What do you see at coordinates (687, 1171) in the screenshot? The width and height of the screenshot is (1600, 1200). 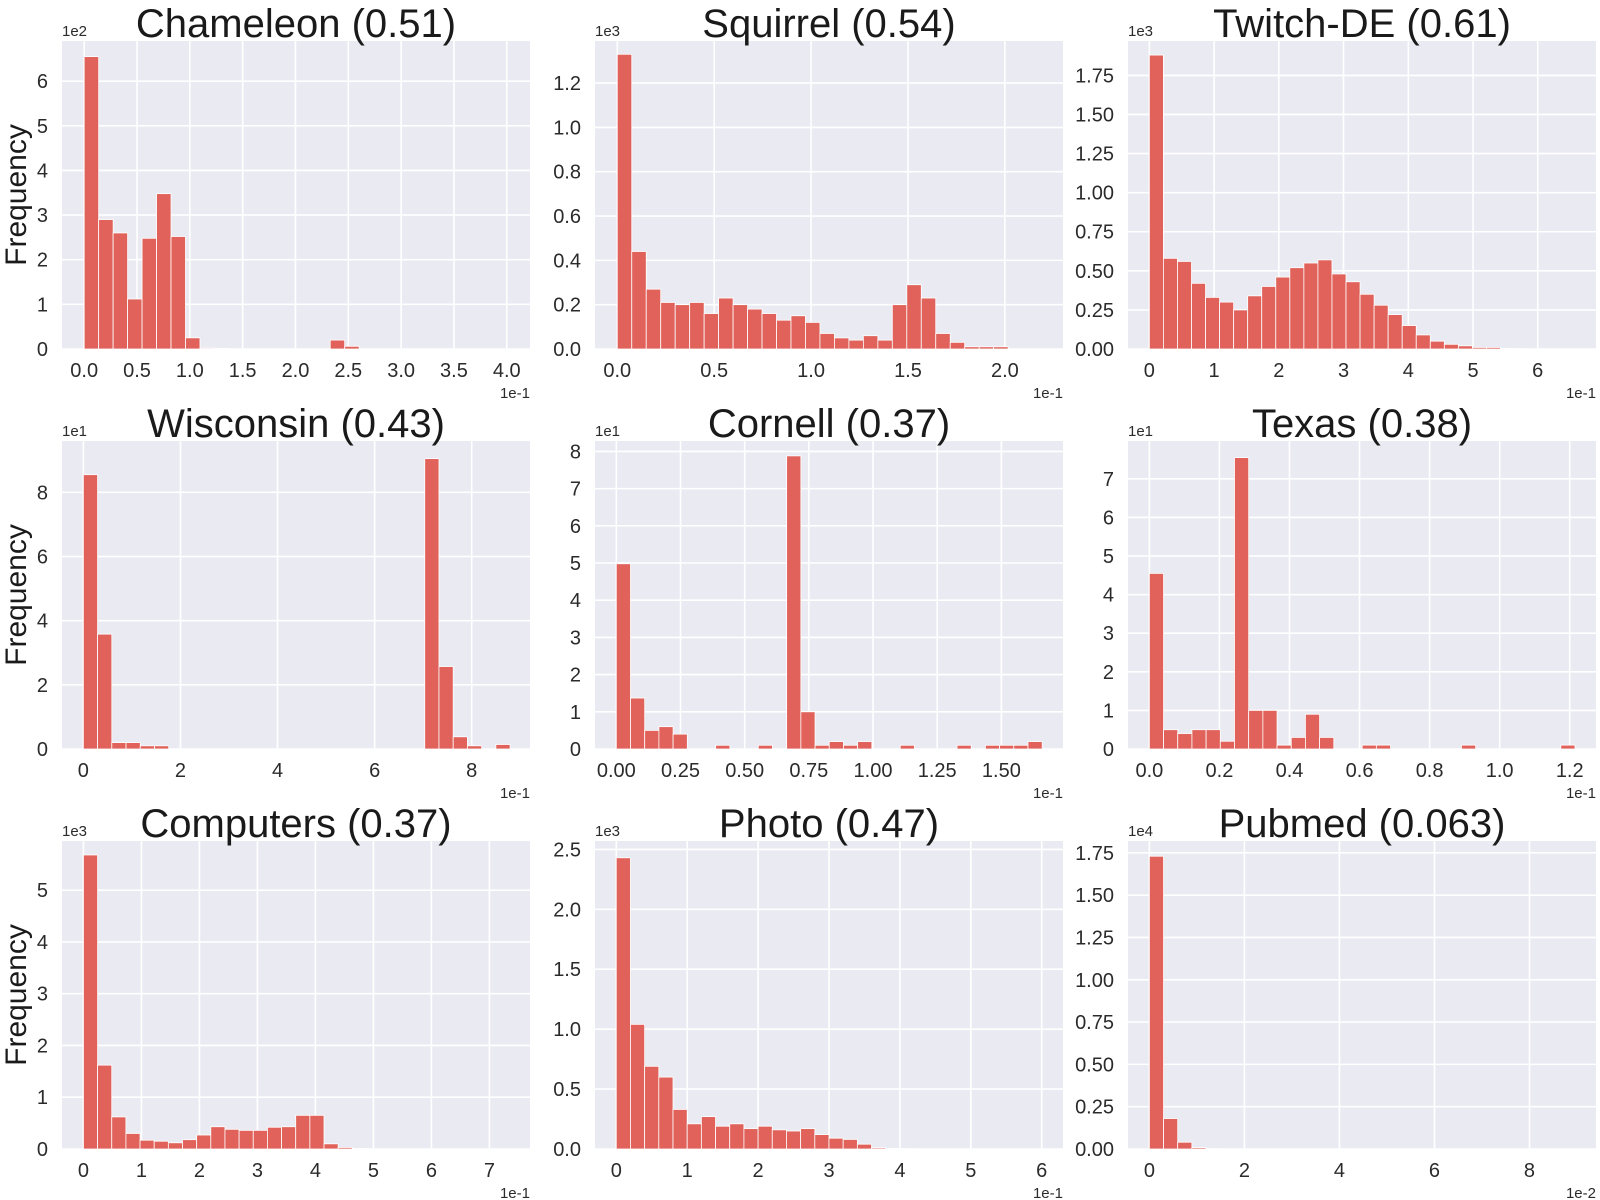 I see `x-tick-label: 1` at bounding box center [687, 1171].